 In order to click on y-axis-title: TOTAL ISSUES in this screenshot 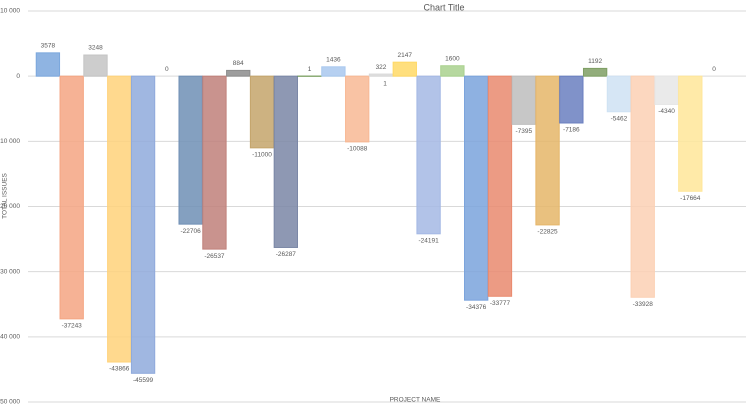, I will do `click(5, 195)`.